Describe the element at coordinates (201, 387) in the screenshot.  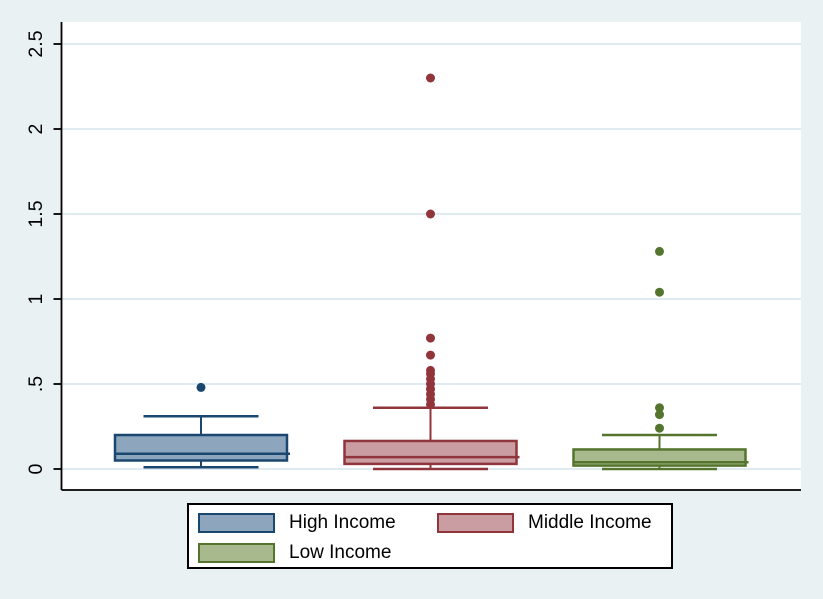
I see `outlier-dot-high-income` at that location.